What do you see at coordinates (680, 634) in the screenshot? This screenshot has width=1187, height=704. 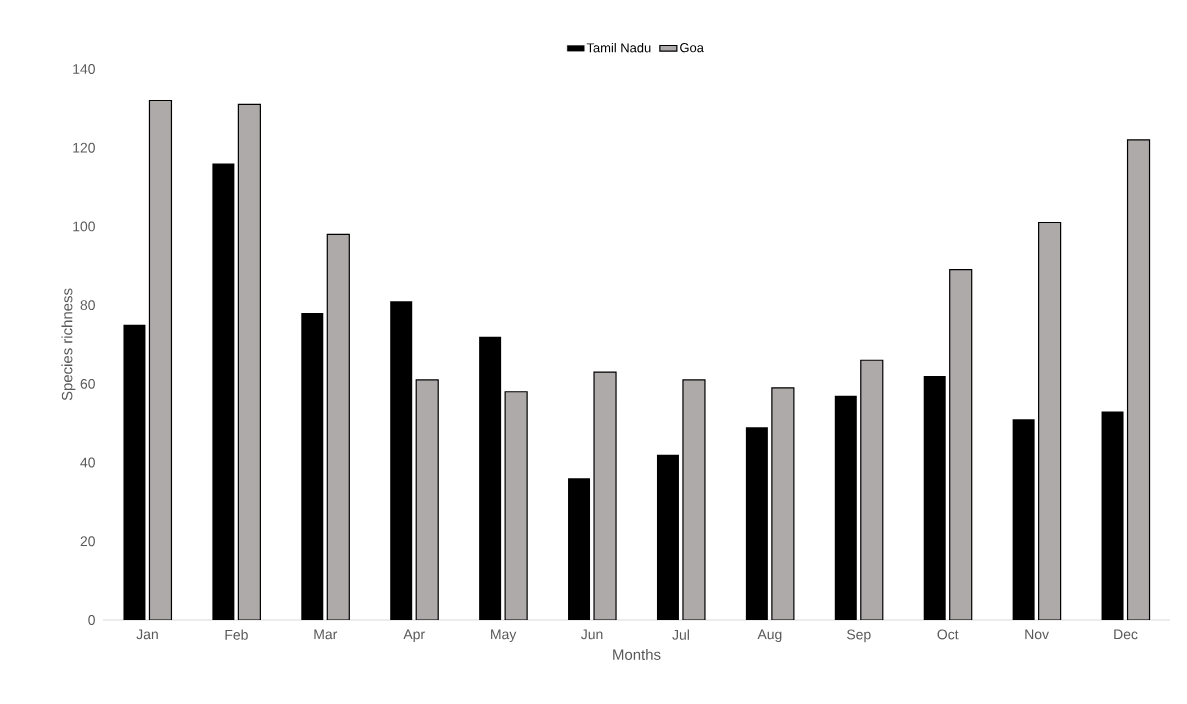 I see `x-tick-label: Jul` at bounding box center [680, 634].